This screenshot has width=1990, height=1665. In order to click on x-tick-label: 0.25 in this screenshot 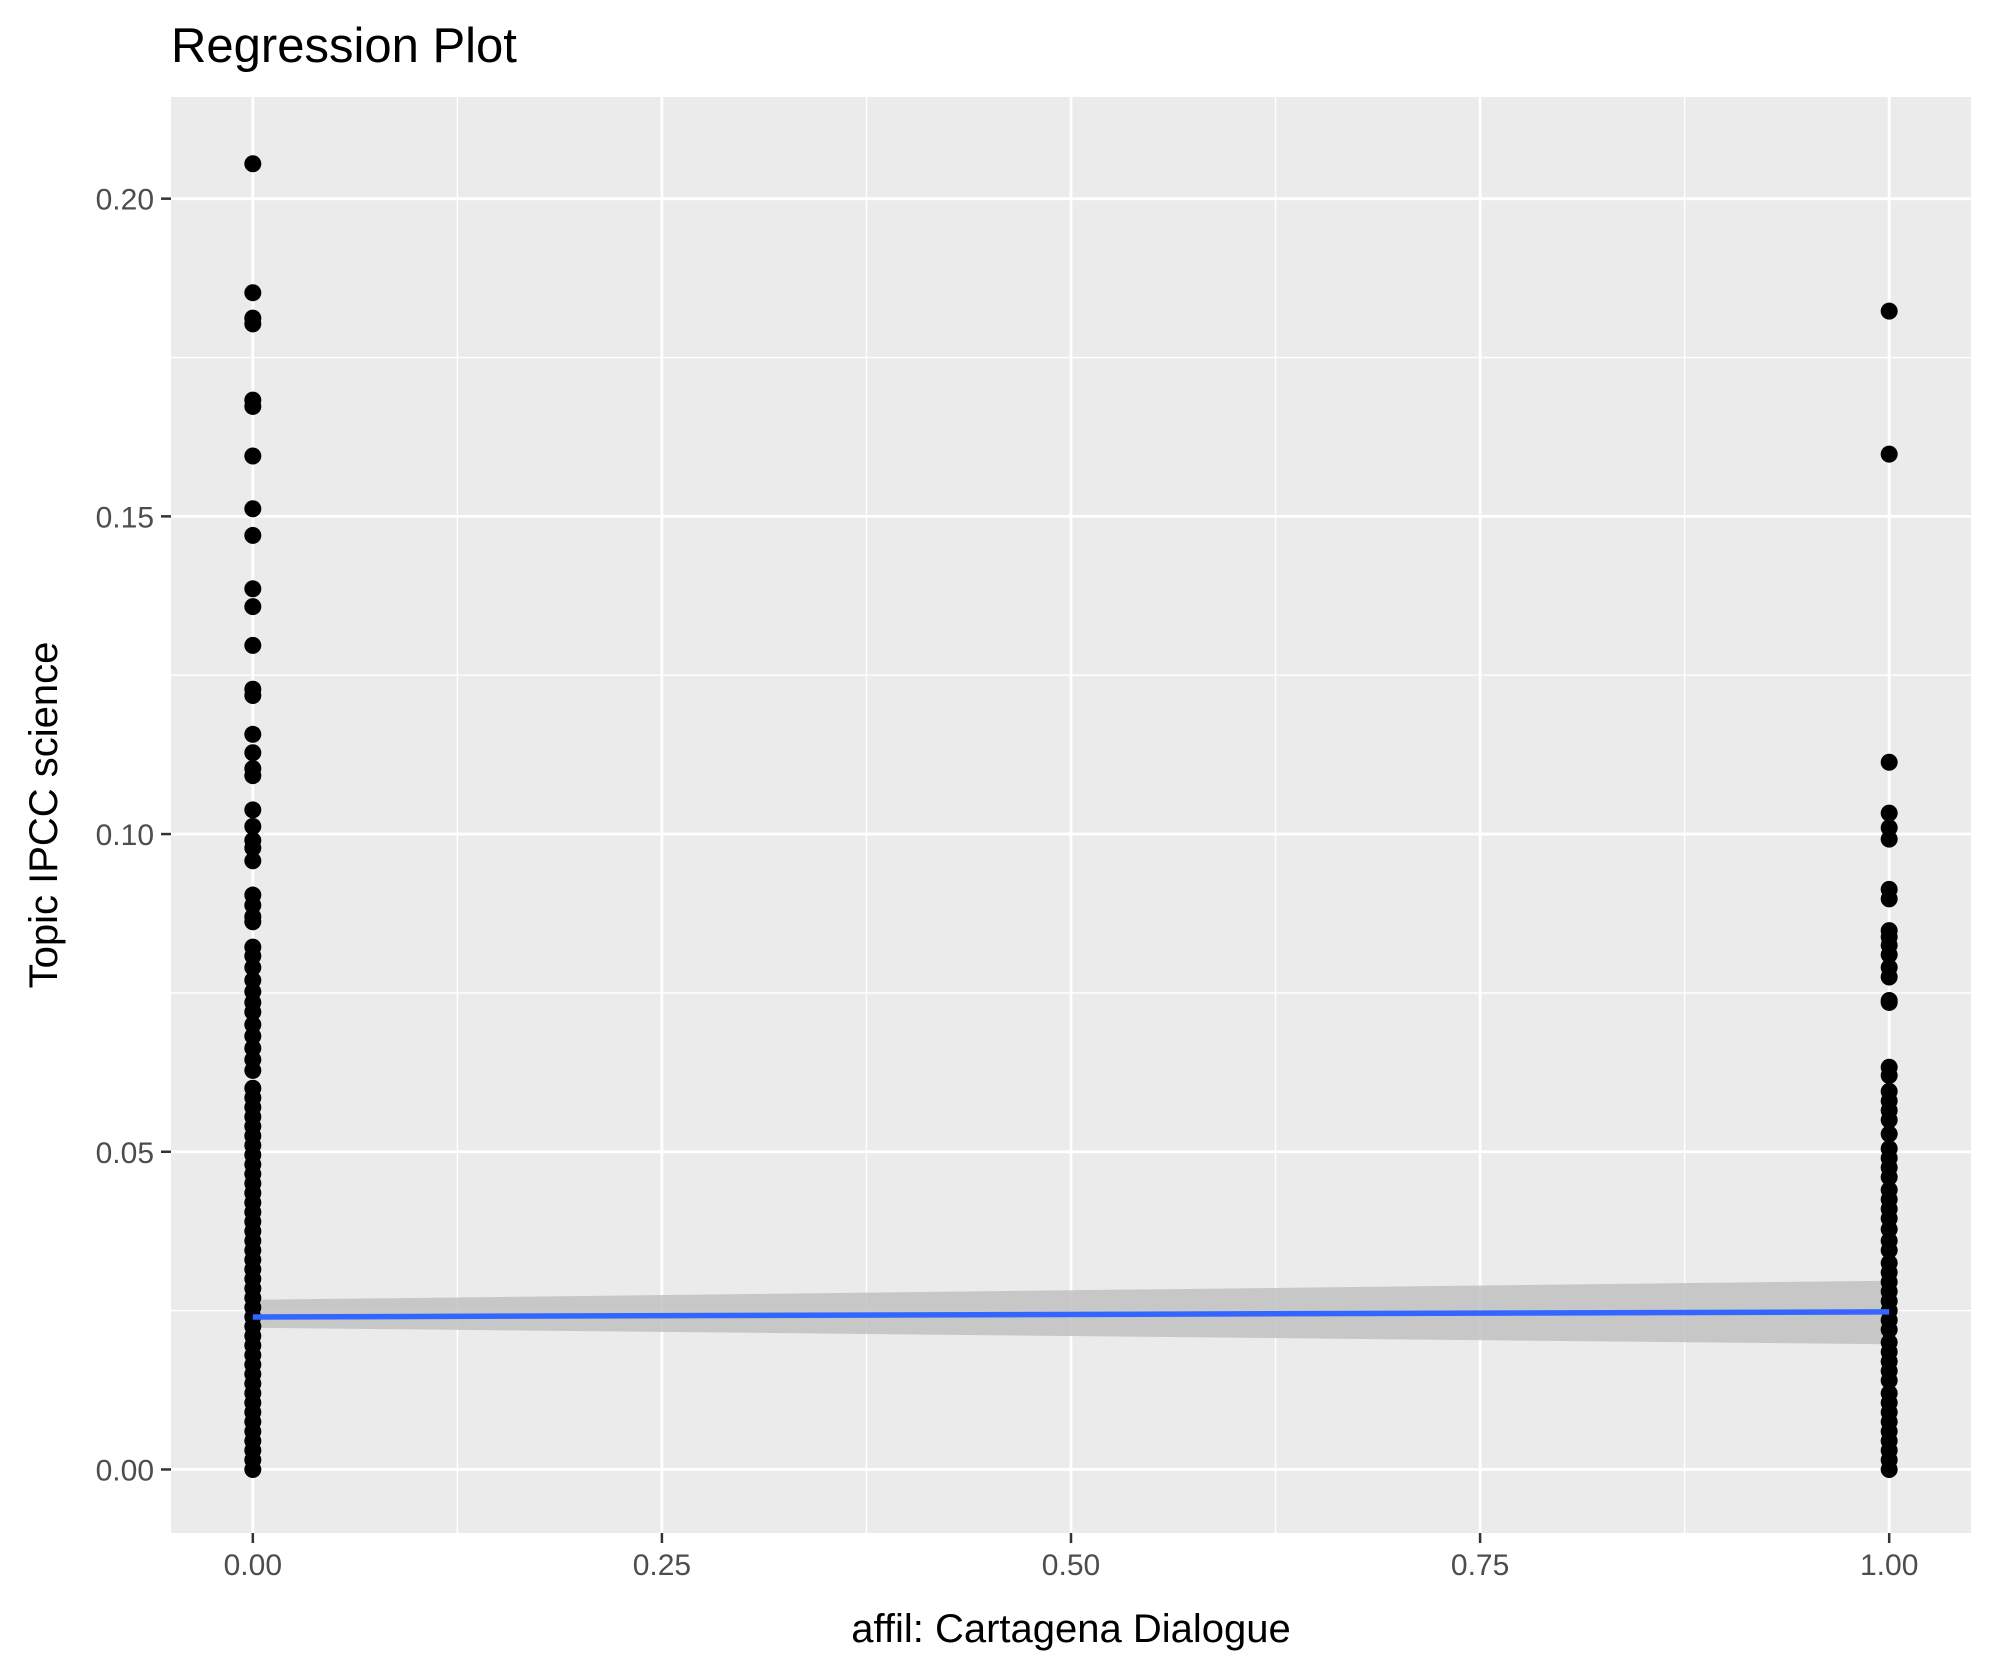, I will do `click(662, 1565)`.